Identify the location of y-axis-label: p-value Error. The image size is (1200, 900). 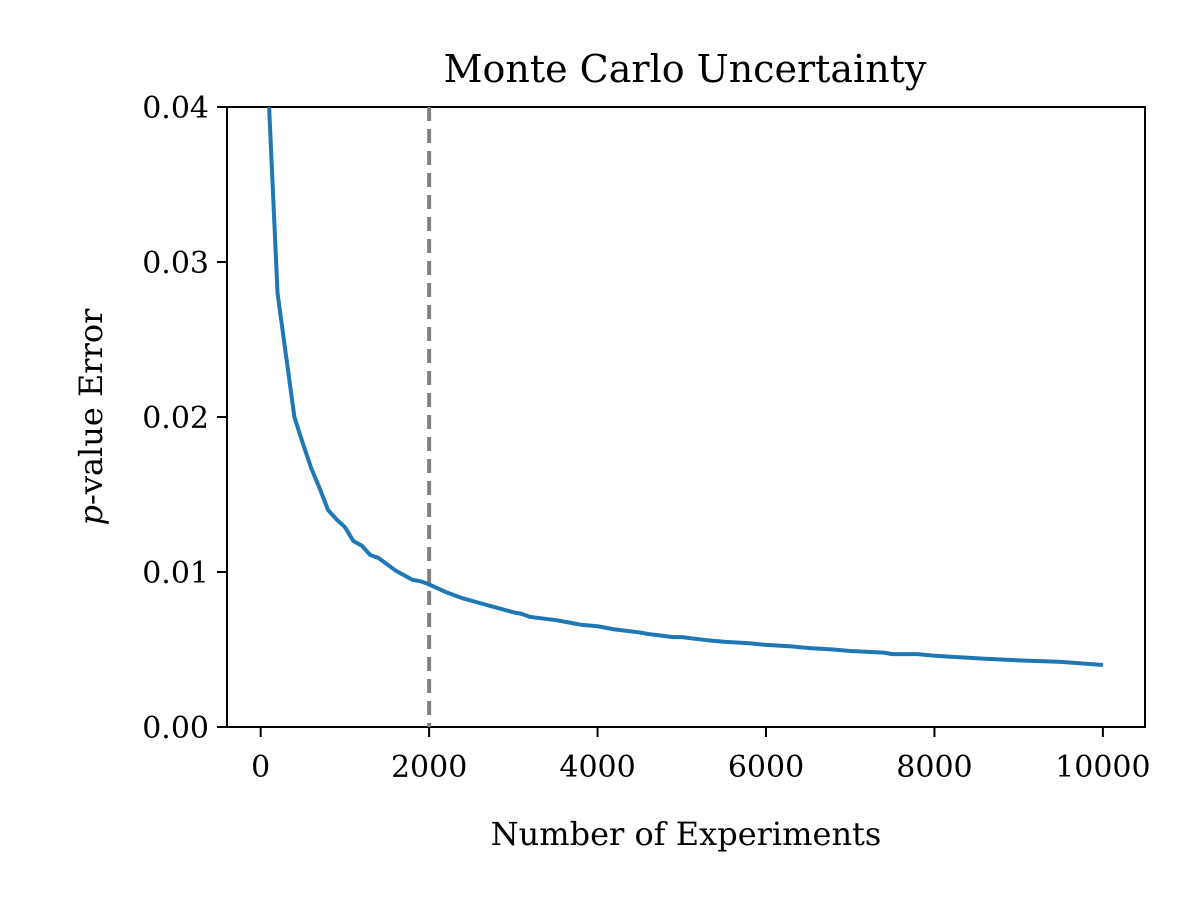
(91, 417).